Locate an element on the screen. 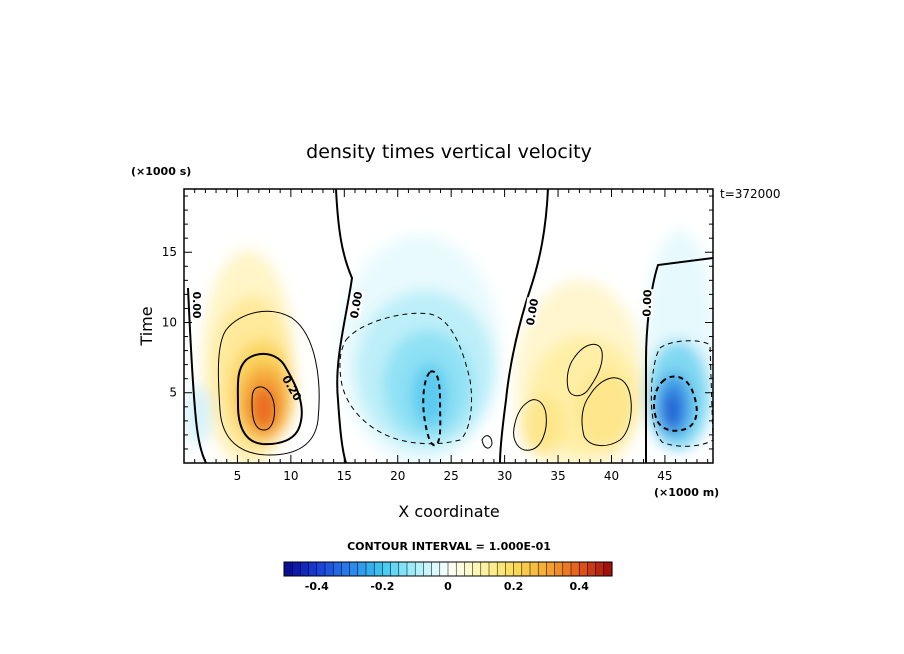 This screenshot has height=654, width=904. x-tick-label: 20 is located at coordinates (397, 476).